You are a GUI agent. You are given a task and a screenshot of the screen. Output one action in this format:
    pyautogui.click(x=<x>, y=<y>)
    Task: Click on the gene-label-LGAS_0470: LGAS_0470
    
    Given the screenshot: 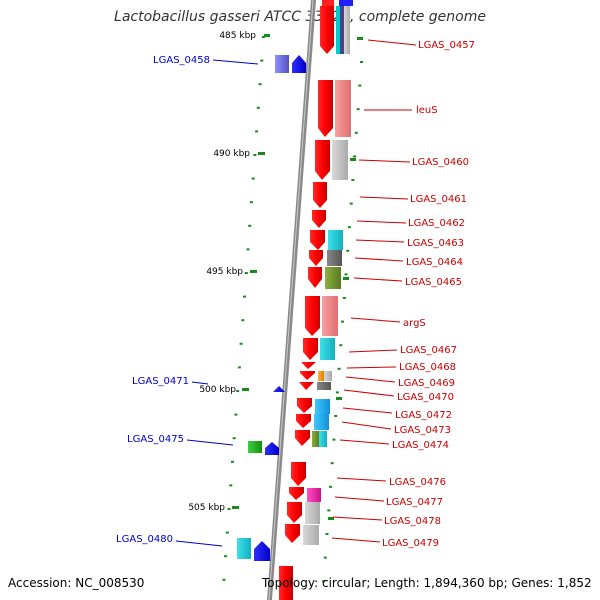 What is the action you would take?
    pyautogui.click(x=425, y=397)
    